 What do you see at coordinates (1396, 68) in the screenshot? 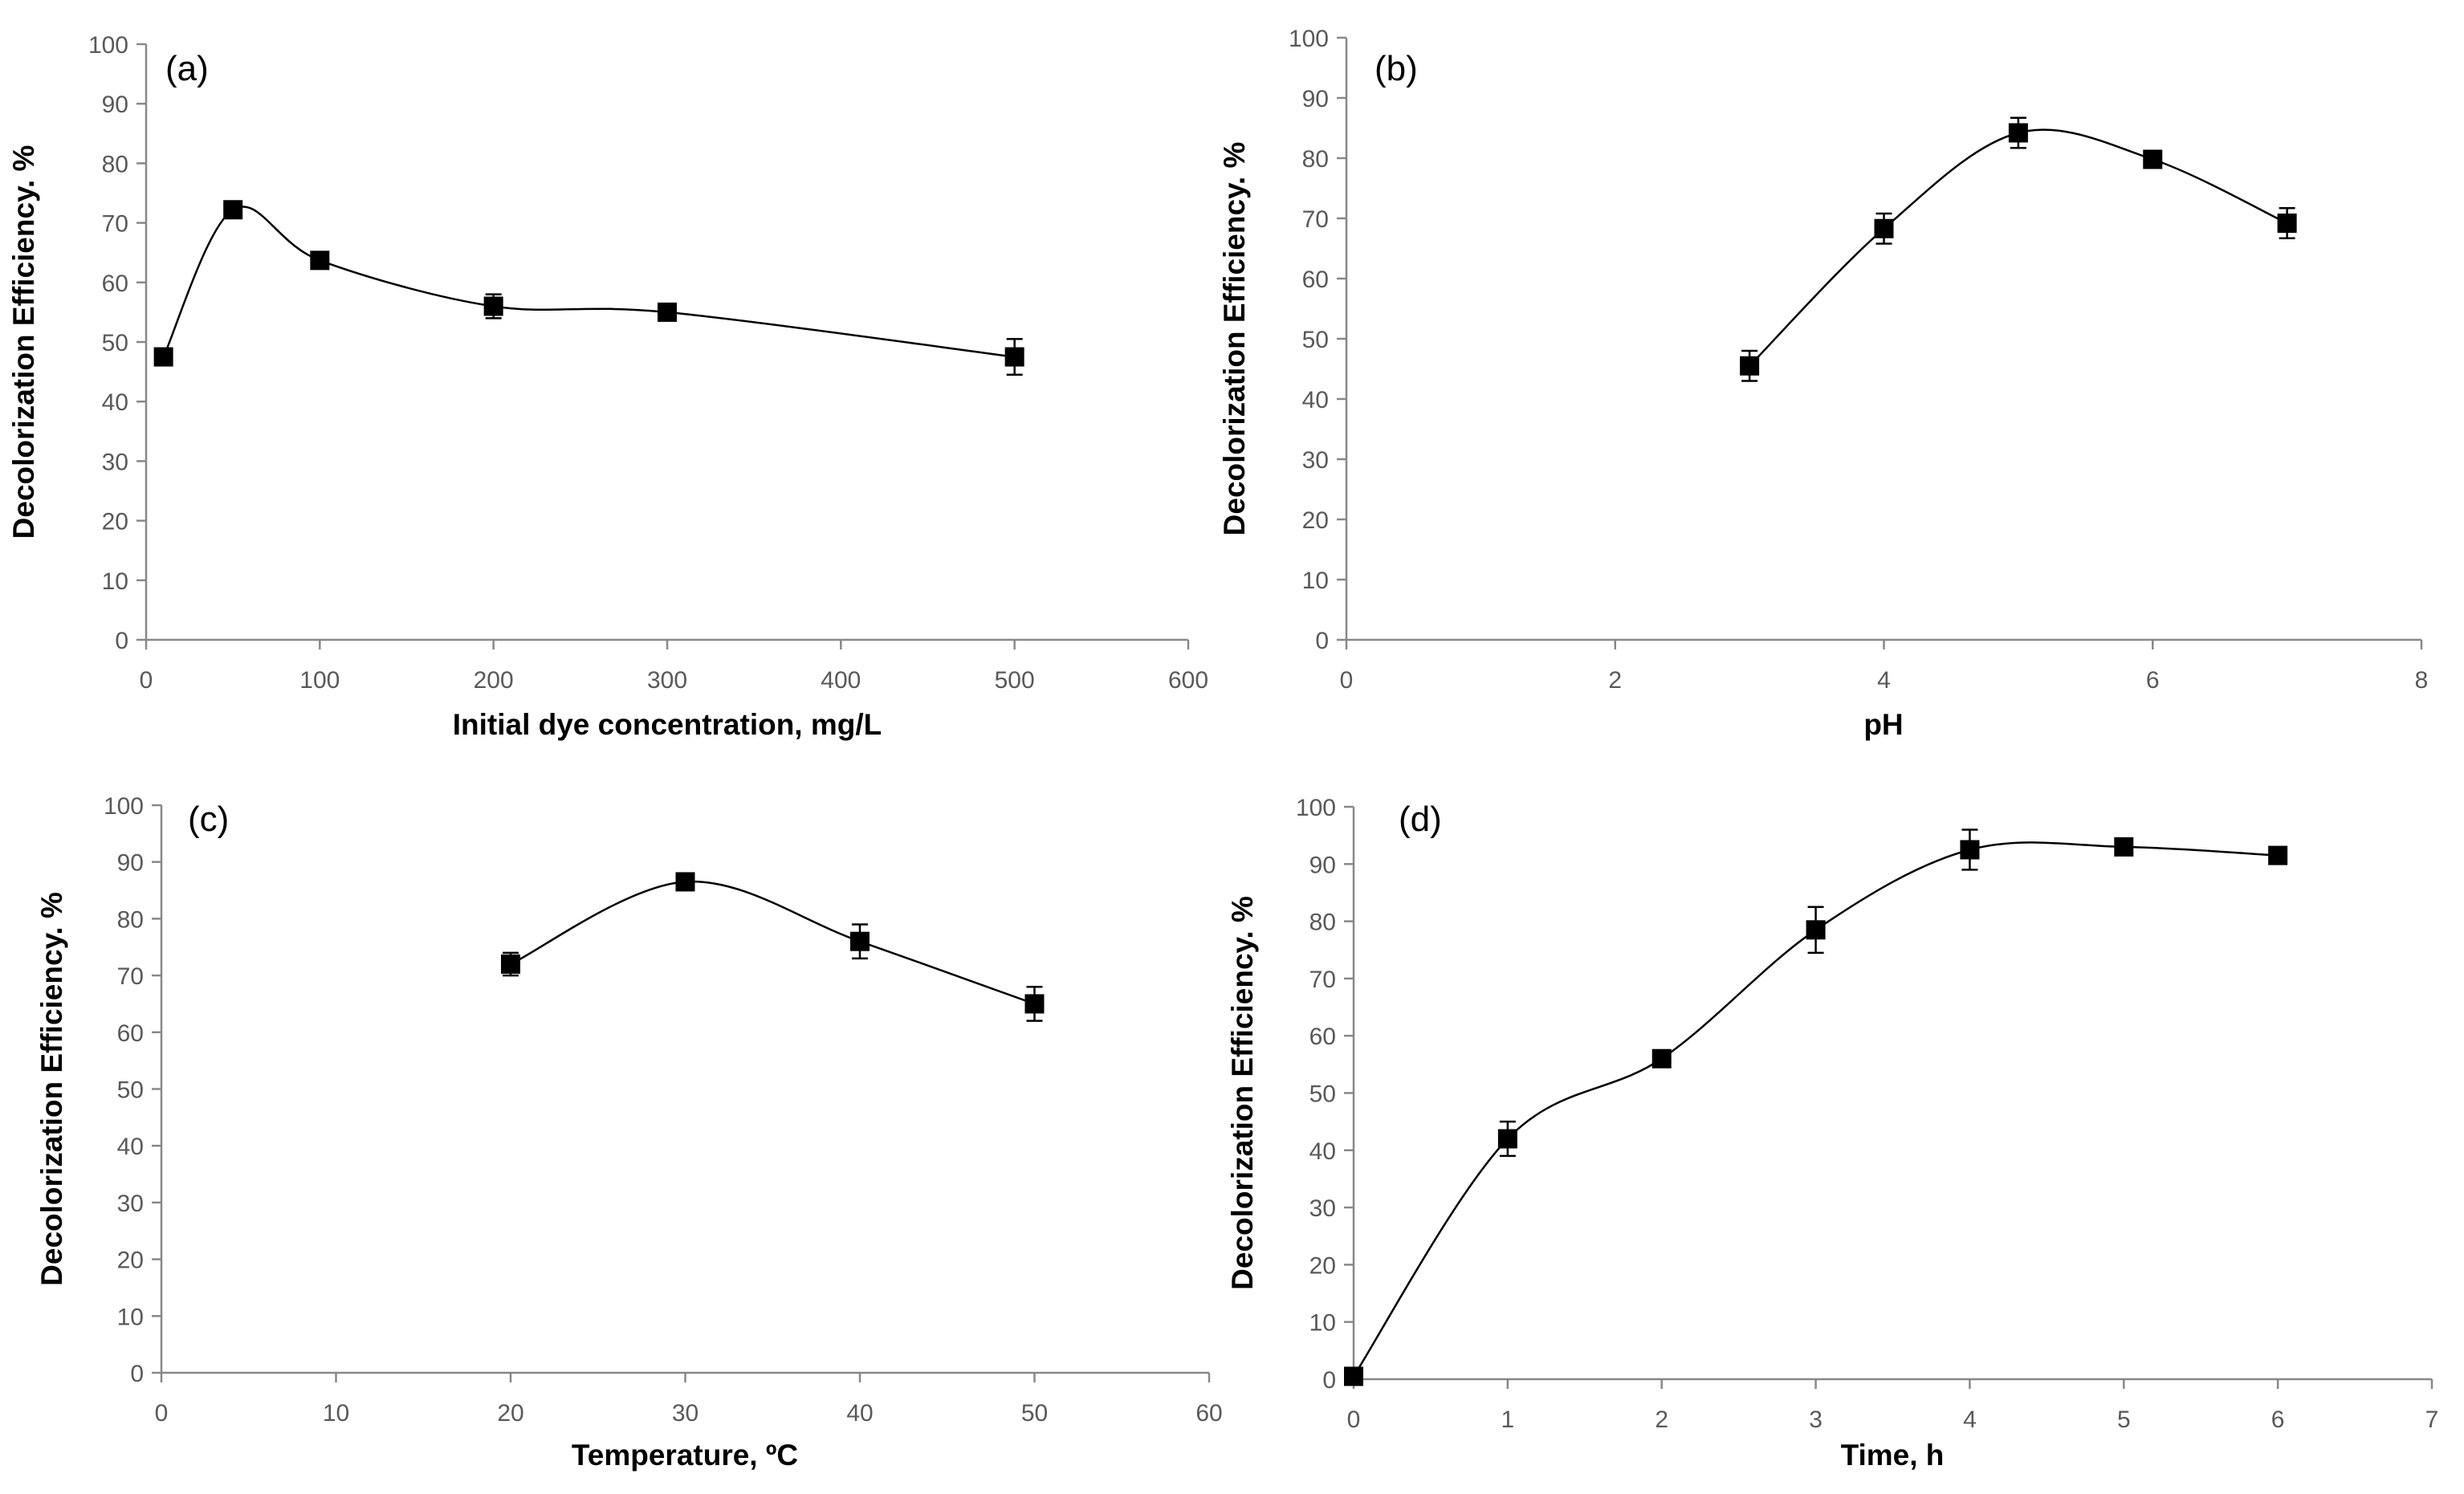
I see `panel-label: (b)` at bounding box center [1396, 68].